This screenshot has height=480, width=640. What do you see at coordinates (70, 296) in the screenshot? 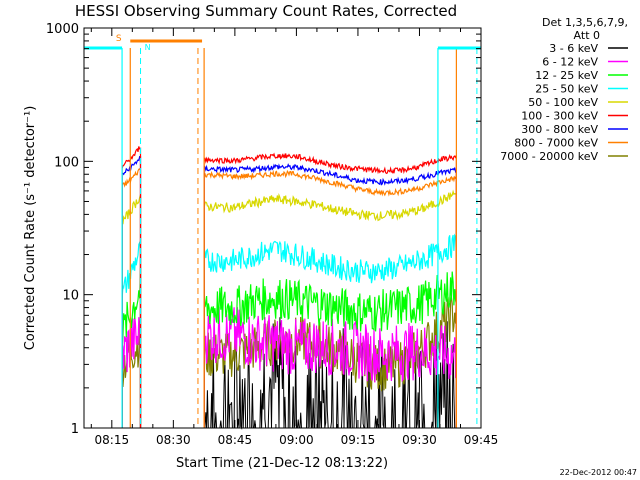
I see `y-tick-label: 10` at bounding box center [70, 296].